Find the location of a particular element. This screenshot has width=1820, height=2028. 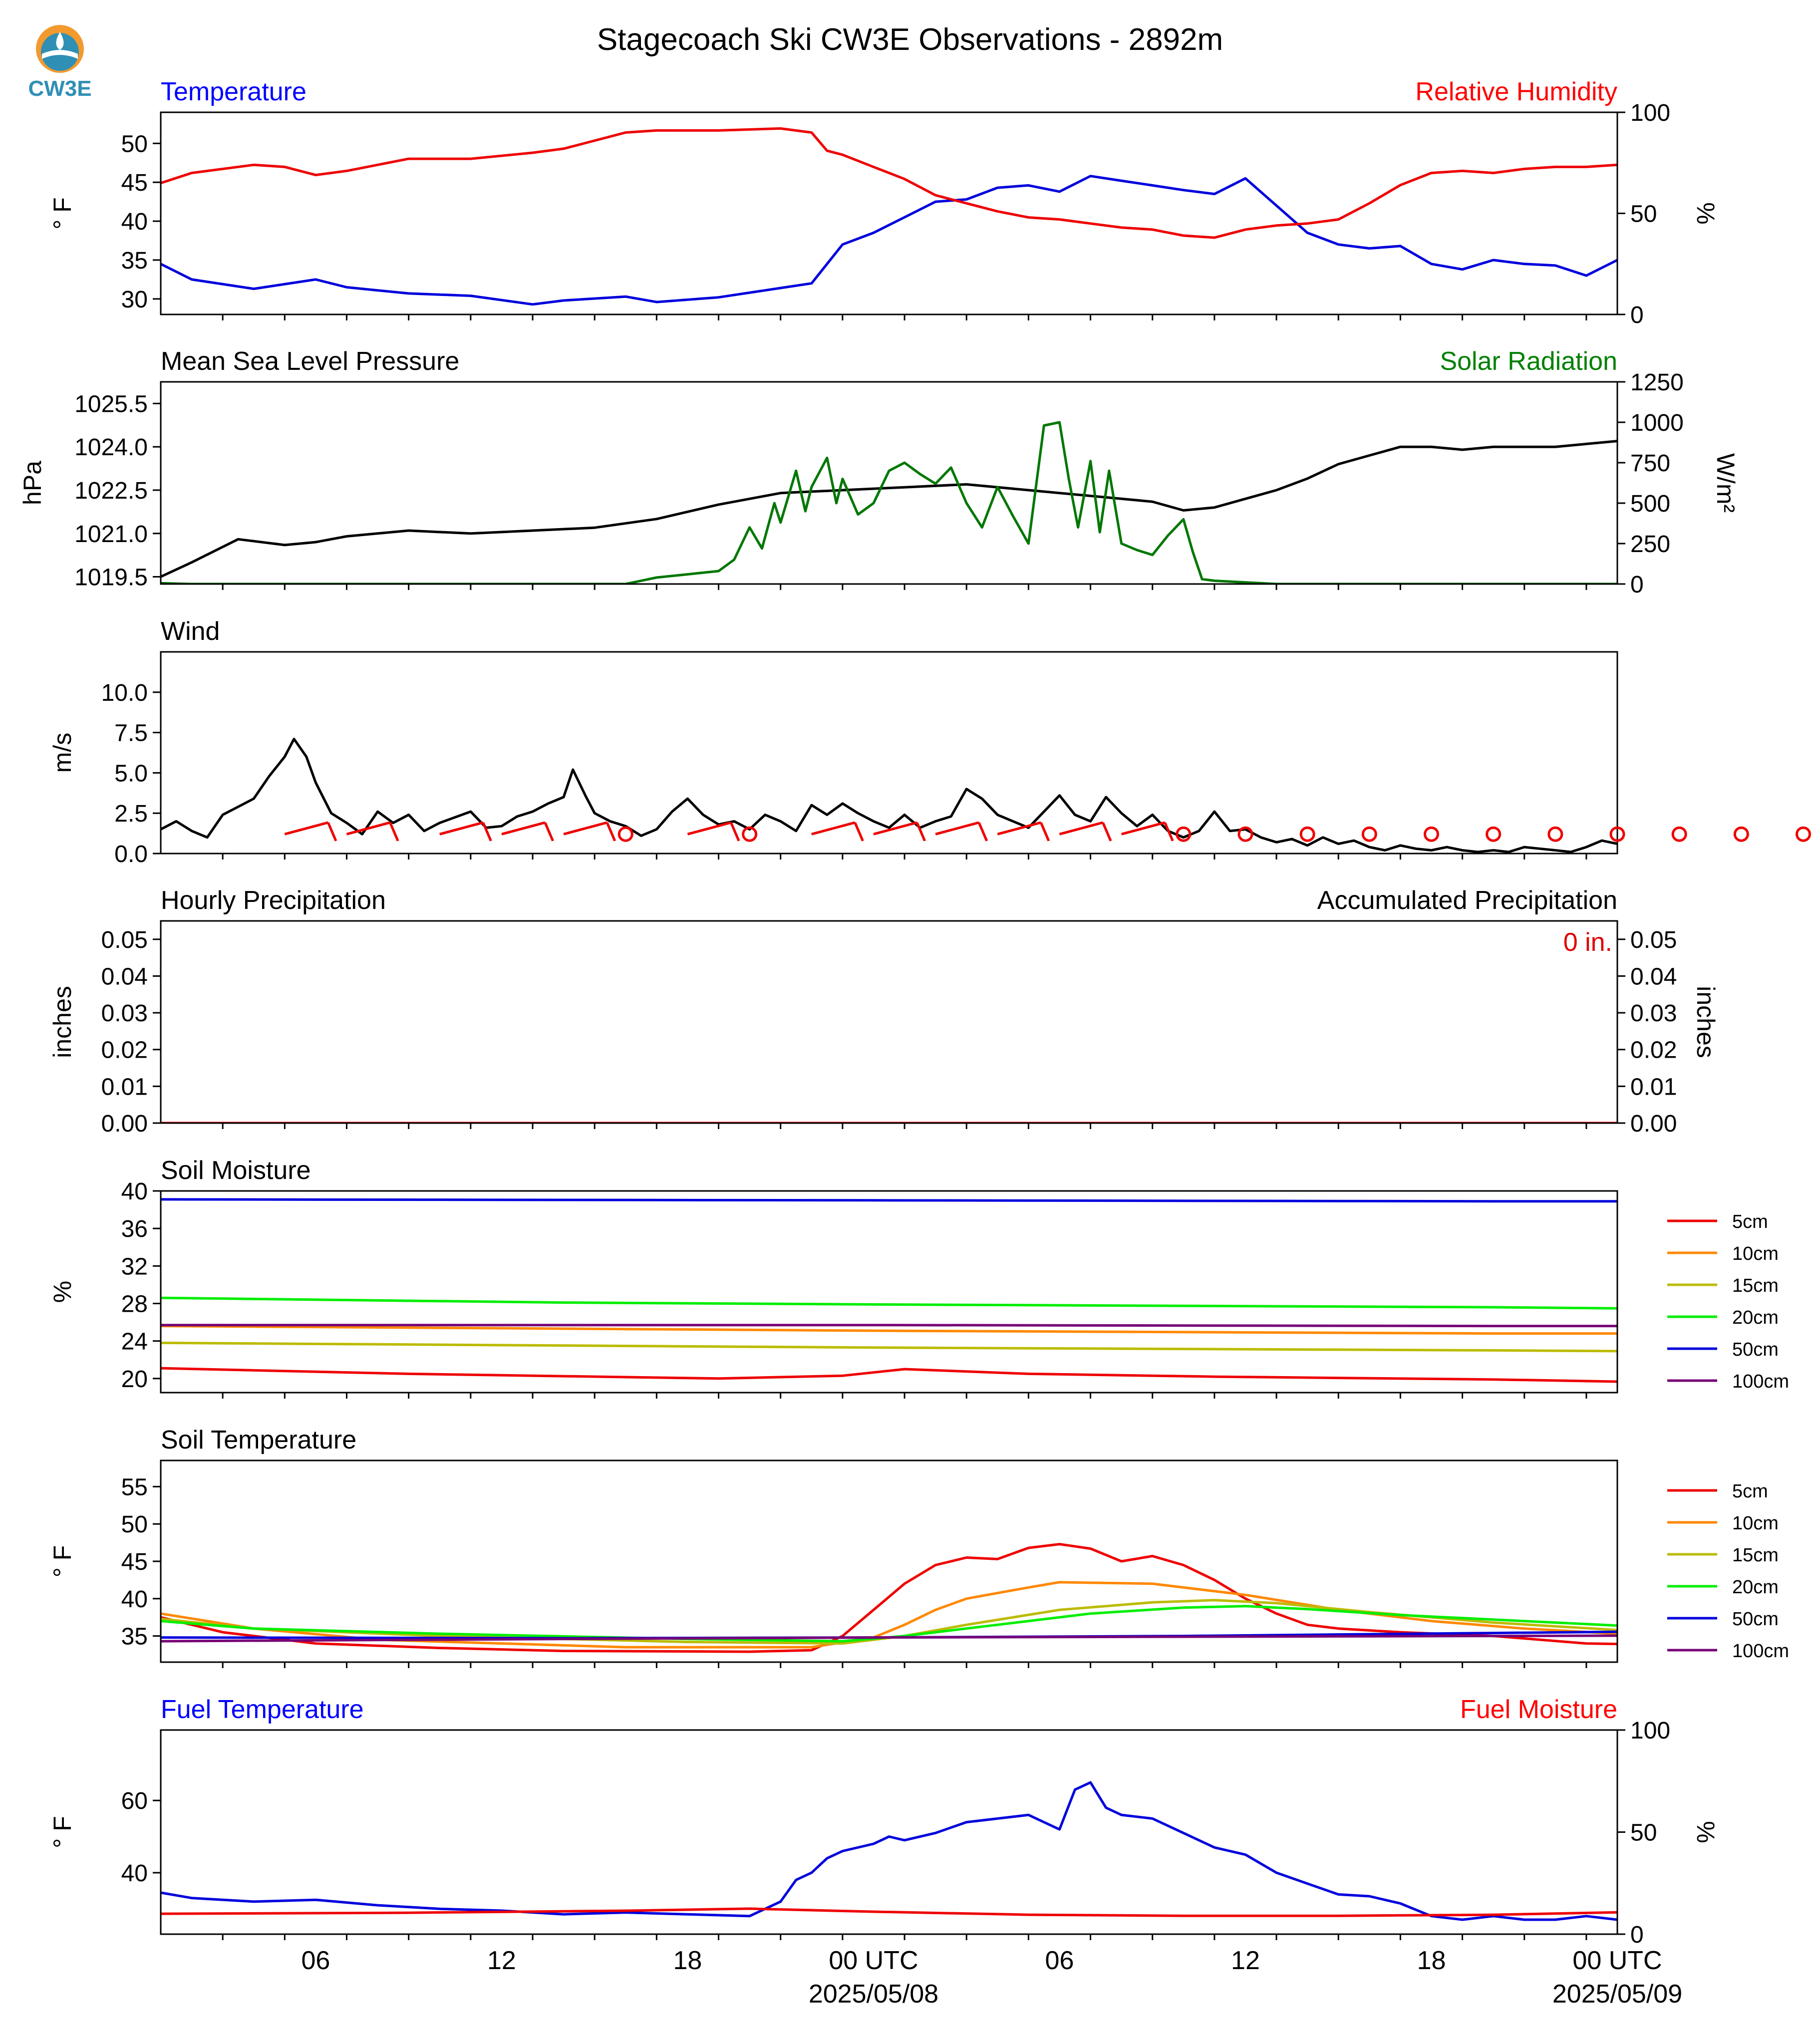

ytick-label-left: 40 is located at coordinates (134, 1599).